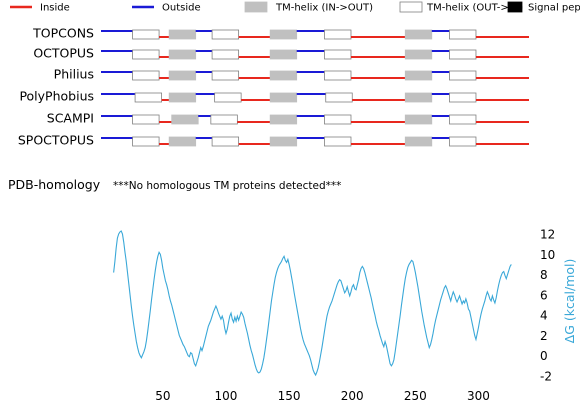  What do you see at coordinates (55, 8) in the screenshot?
I see `legend-label-inside: Inside` at bounding box center [55, 8].